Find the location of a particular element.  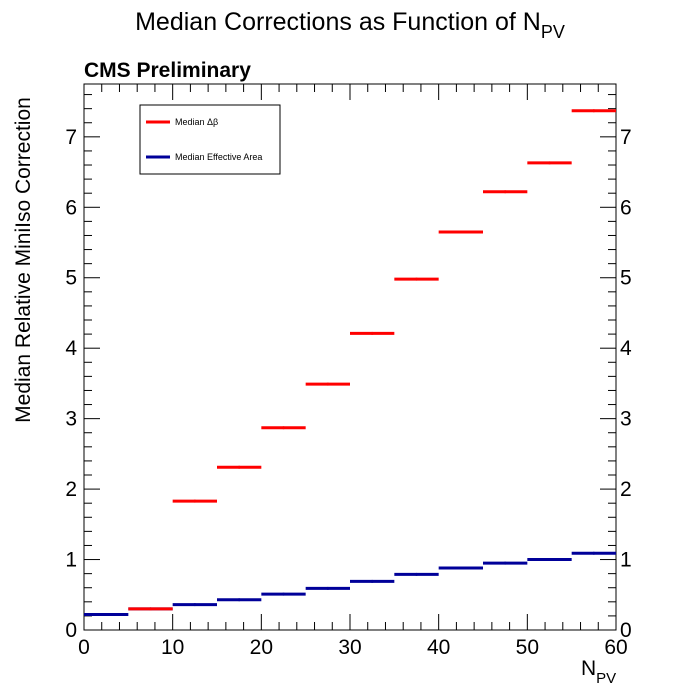

legend: Median Δβ Median Effective Area is located at coordinates (210, 139).